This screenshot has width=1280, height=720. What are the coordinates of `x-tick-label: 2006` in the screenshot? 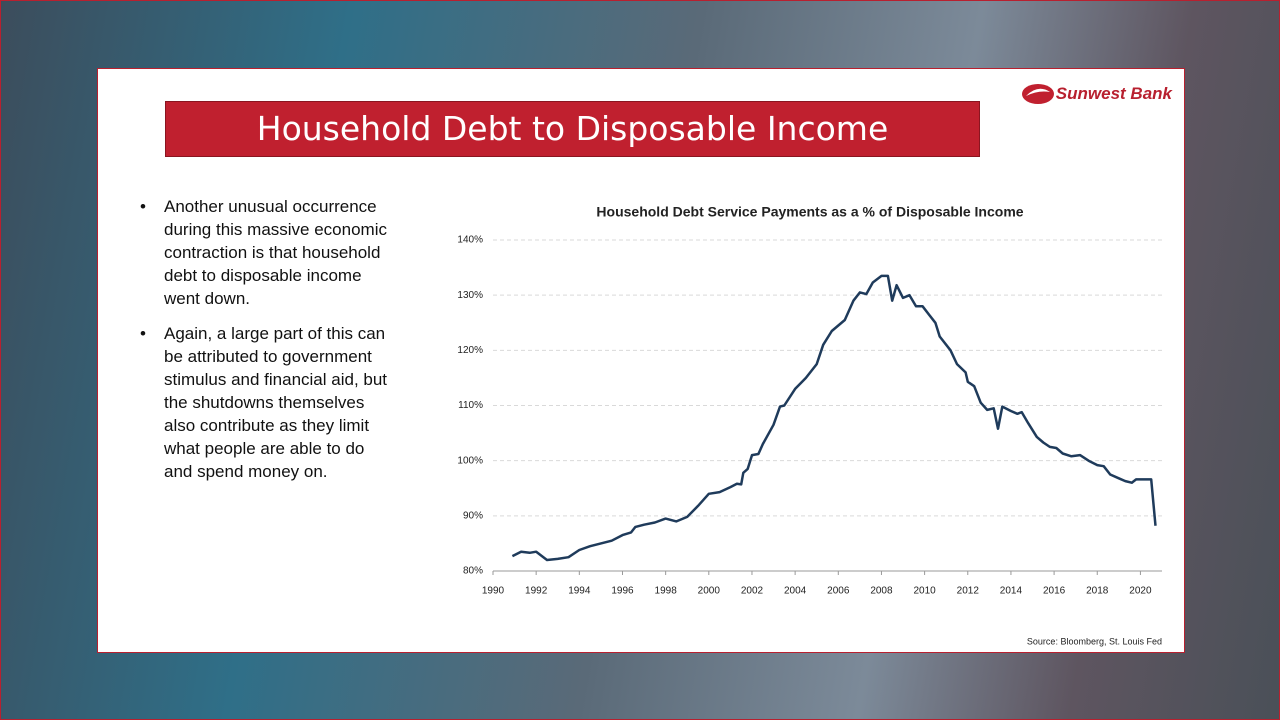 It's located at (838, 591).